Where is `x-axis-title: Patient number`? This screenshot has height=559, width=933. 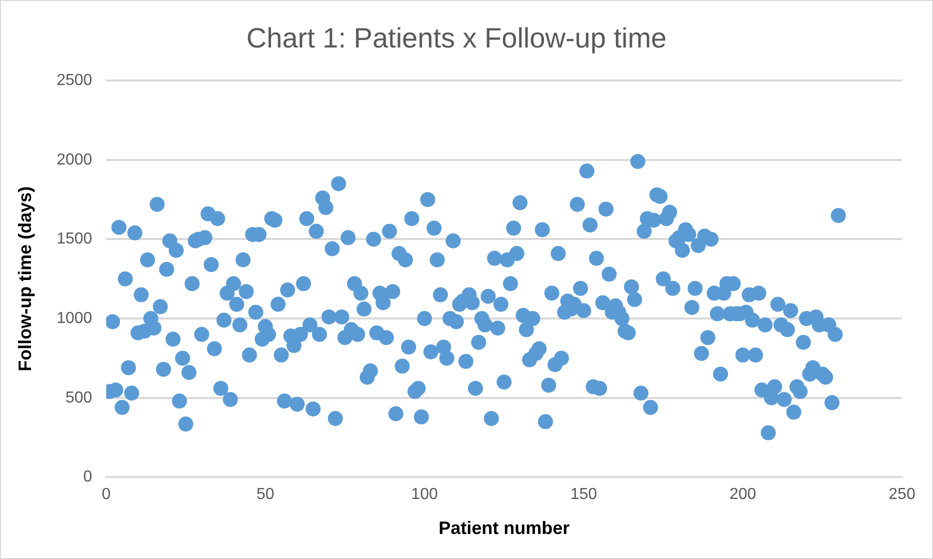
x-axis-title: Patient number is located at coordinates (504, 528).